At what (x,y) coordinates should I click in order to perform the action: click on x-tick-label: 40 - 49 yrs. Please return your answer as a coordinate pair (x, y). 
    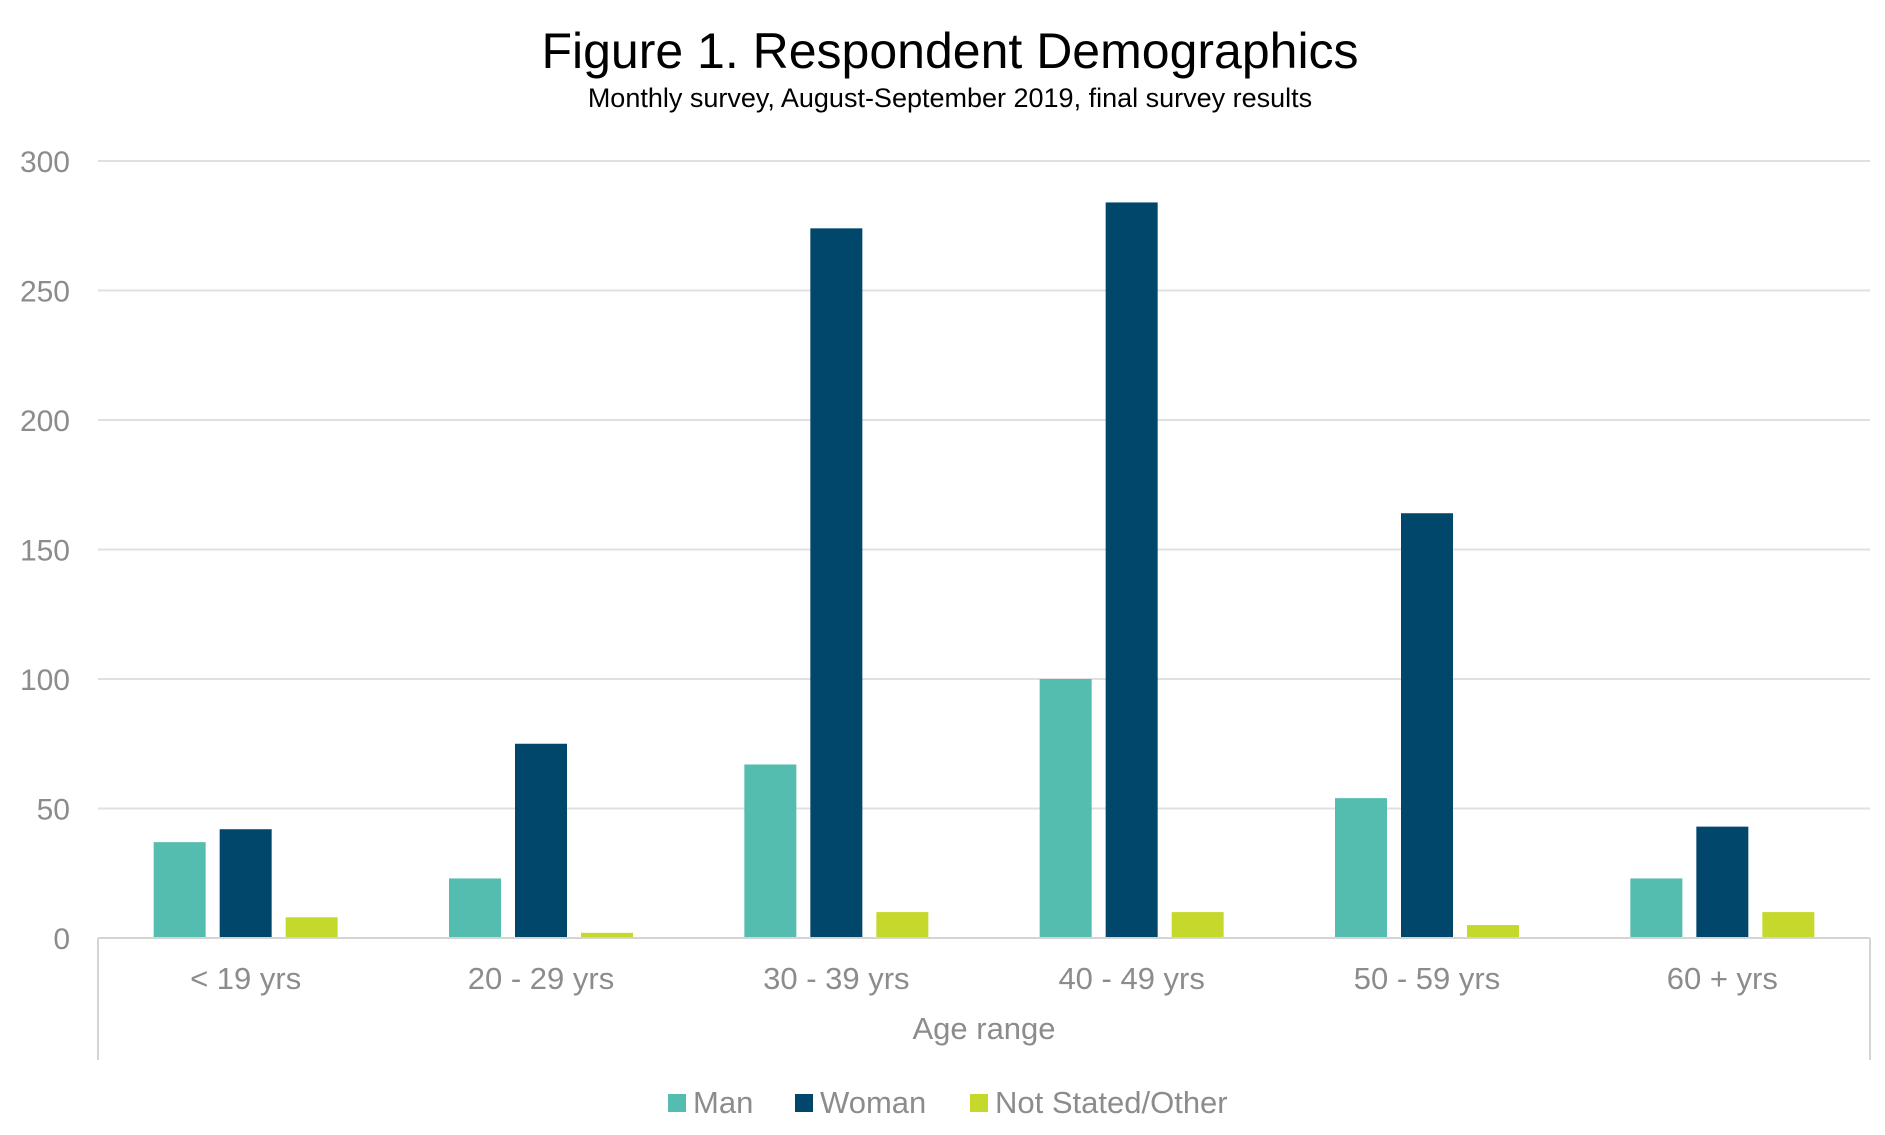
    Looking at the image, I should click on (1131, 978).